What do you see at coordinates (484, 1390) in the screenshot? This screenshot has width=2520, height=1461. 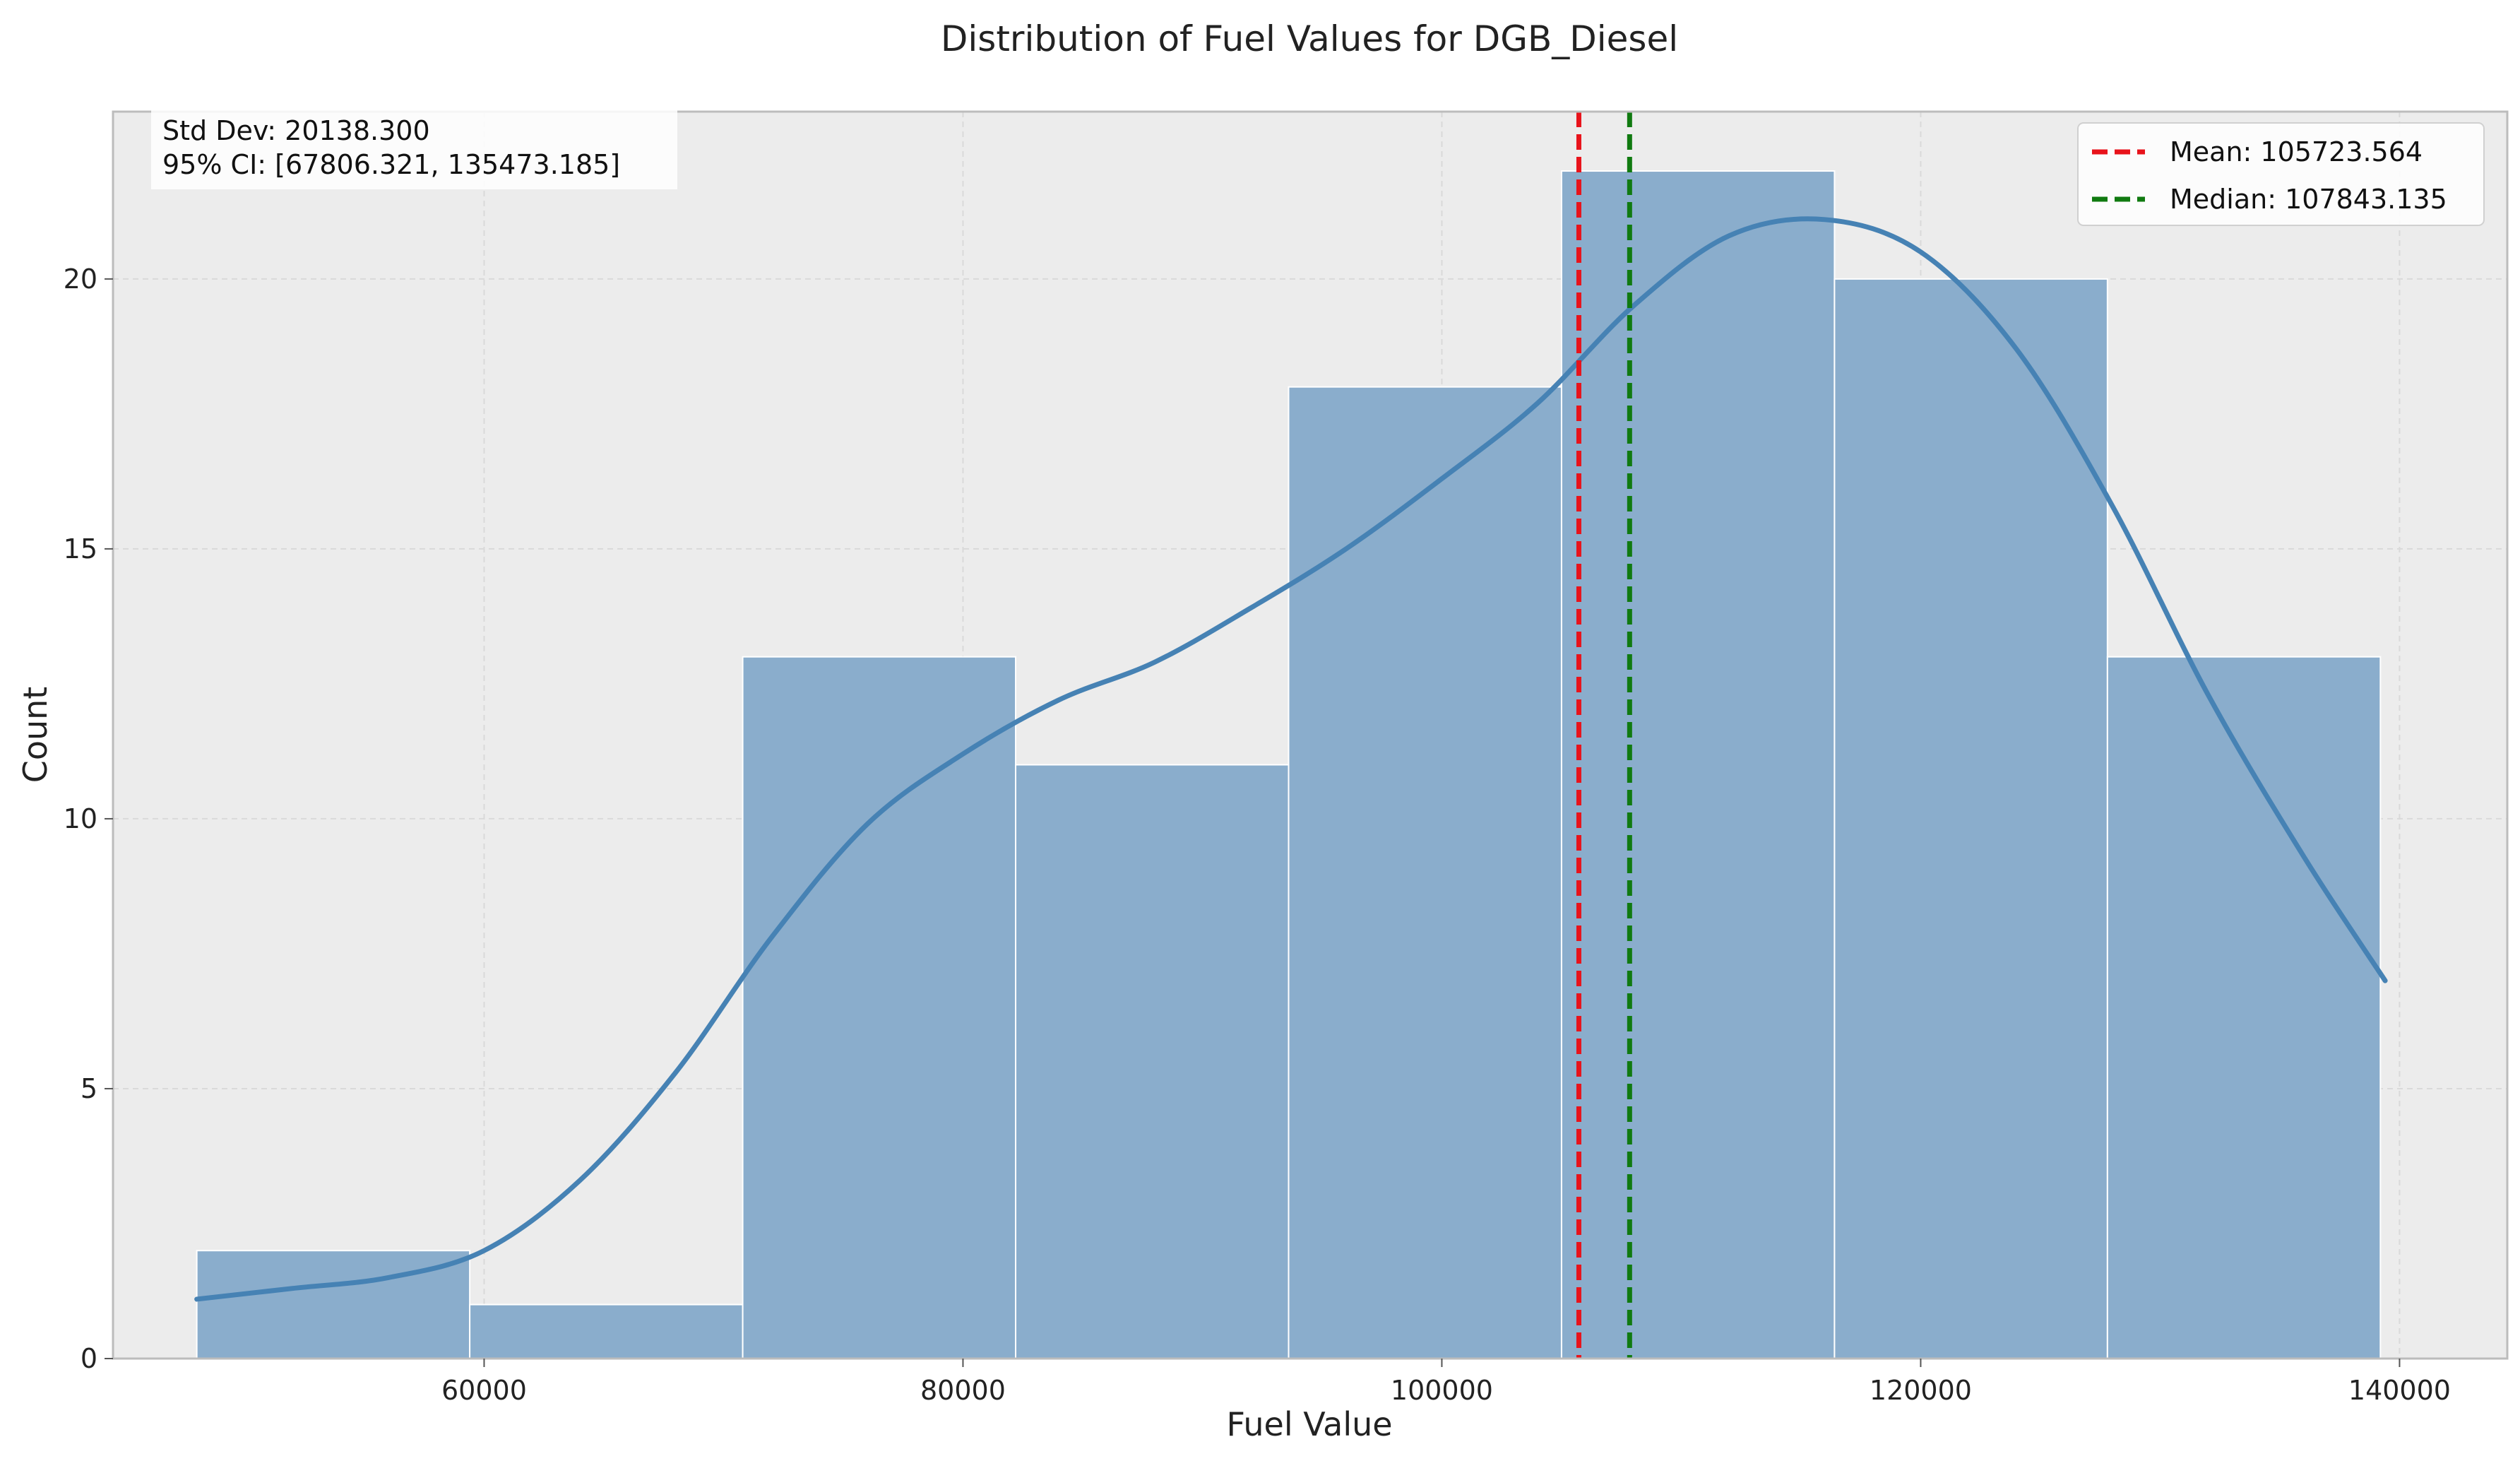 I see `x-tick-label: 60000` at bounding box center [484, 1390].